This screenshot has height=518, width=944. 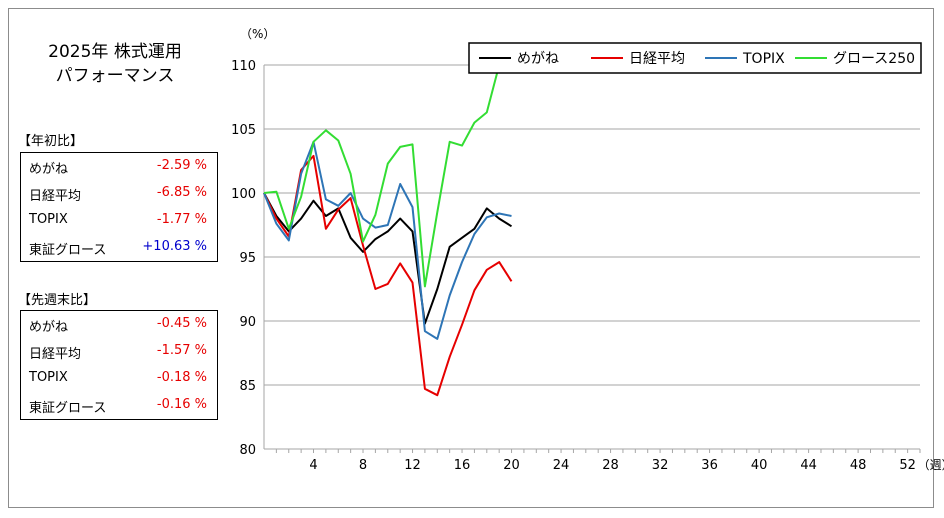 What do you see at coordinates (660, 465) in the screenshot?
I see `x-tick-label: 32` at bounding box center [660, 465].